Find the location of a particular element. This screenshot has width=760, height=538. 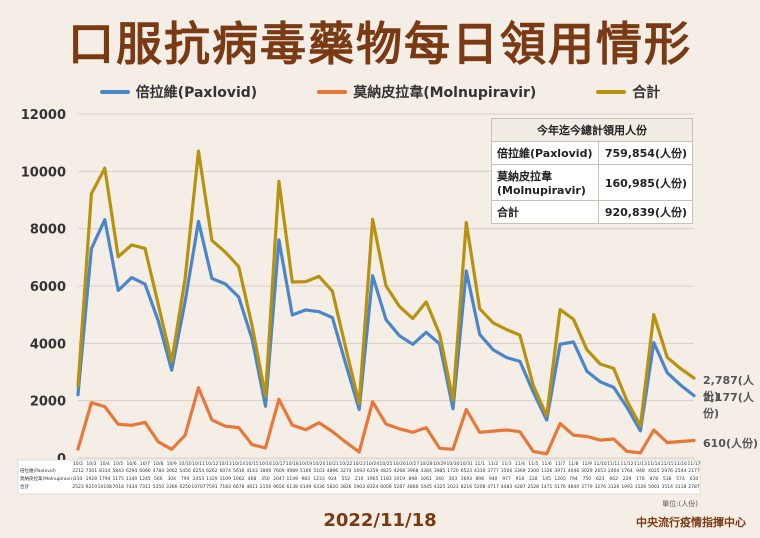

daily-value-cell: 1903 is located at coordinates (359, 487).